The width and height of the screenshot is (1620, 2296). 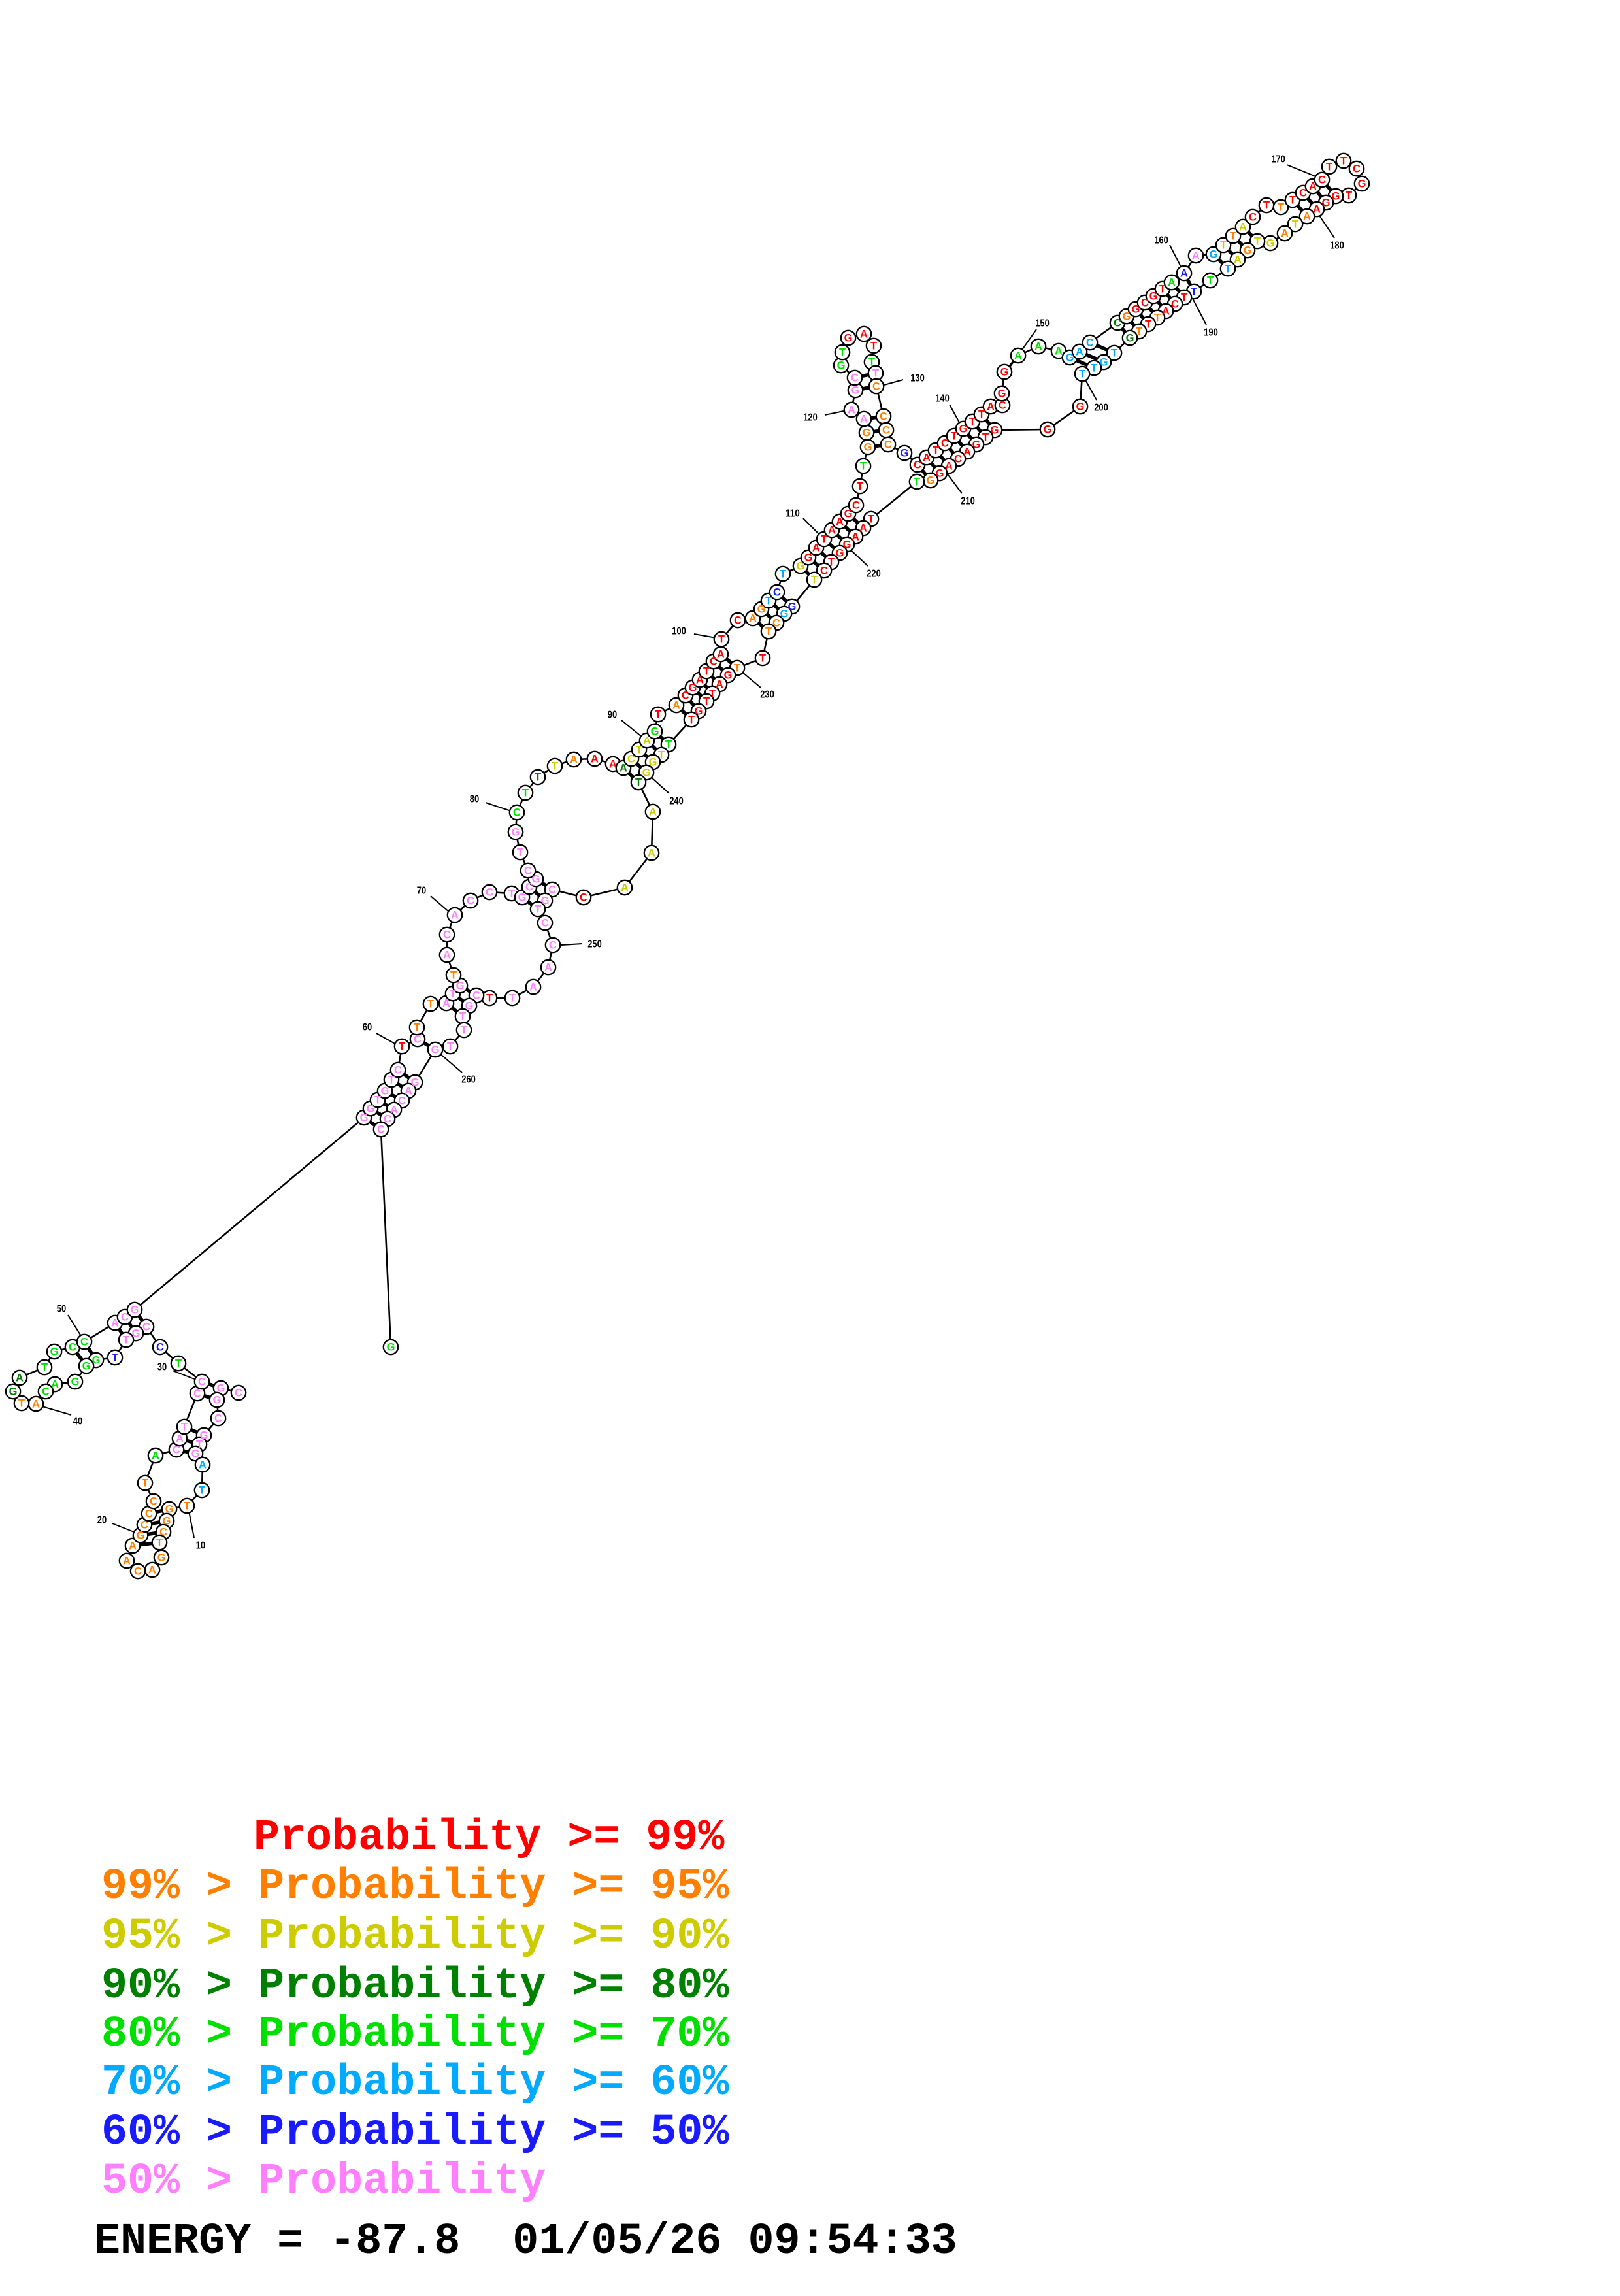 What do you see at coordinates (102, 1520) in the screenshot?
I see `svg-text: 20` at bounding box center [102, 1520].